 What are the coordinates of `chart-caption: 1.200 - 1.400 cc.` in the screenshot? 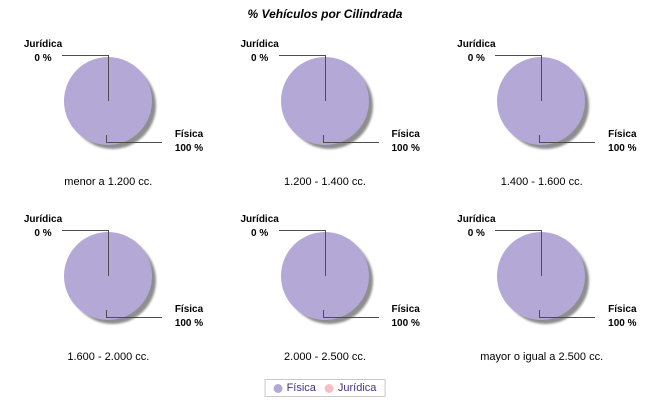 It's located at (325, 182).